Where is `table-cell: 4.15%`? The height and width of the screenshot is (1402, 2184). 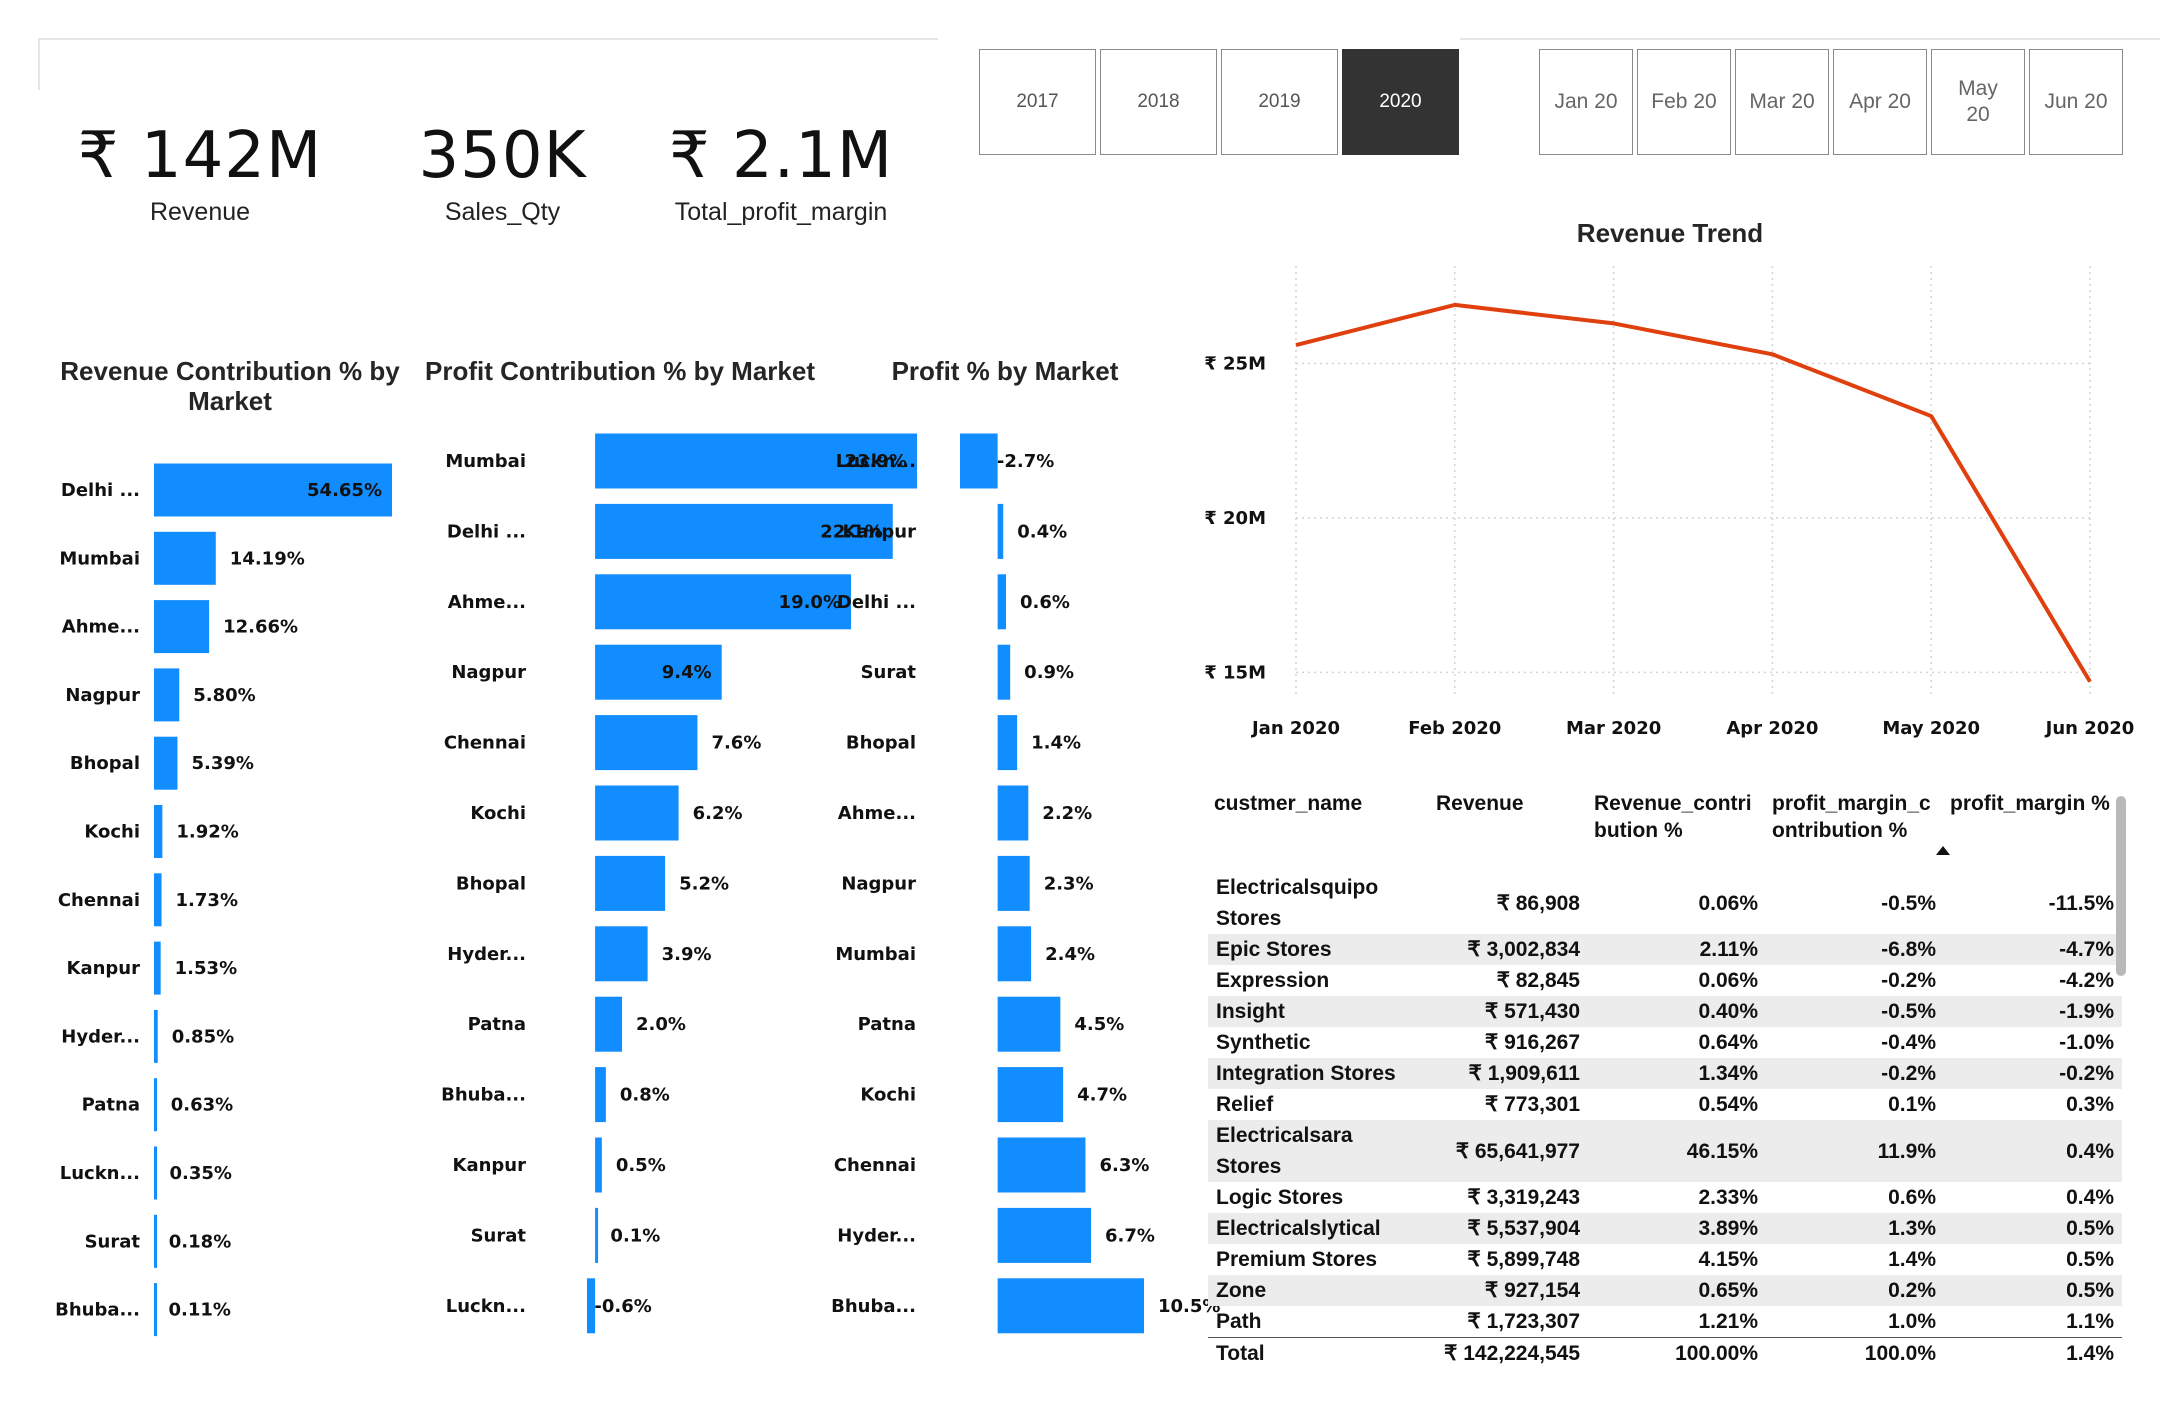
table-cell: 4.15% is located at coordinates (1728, 1259).